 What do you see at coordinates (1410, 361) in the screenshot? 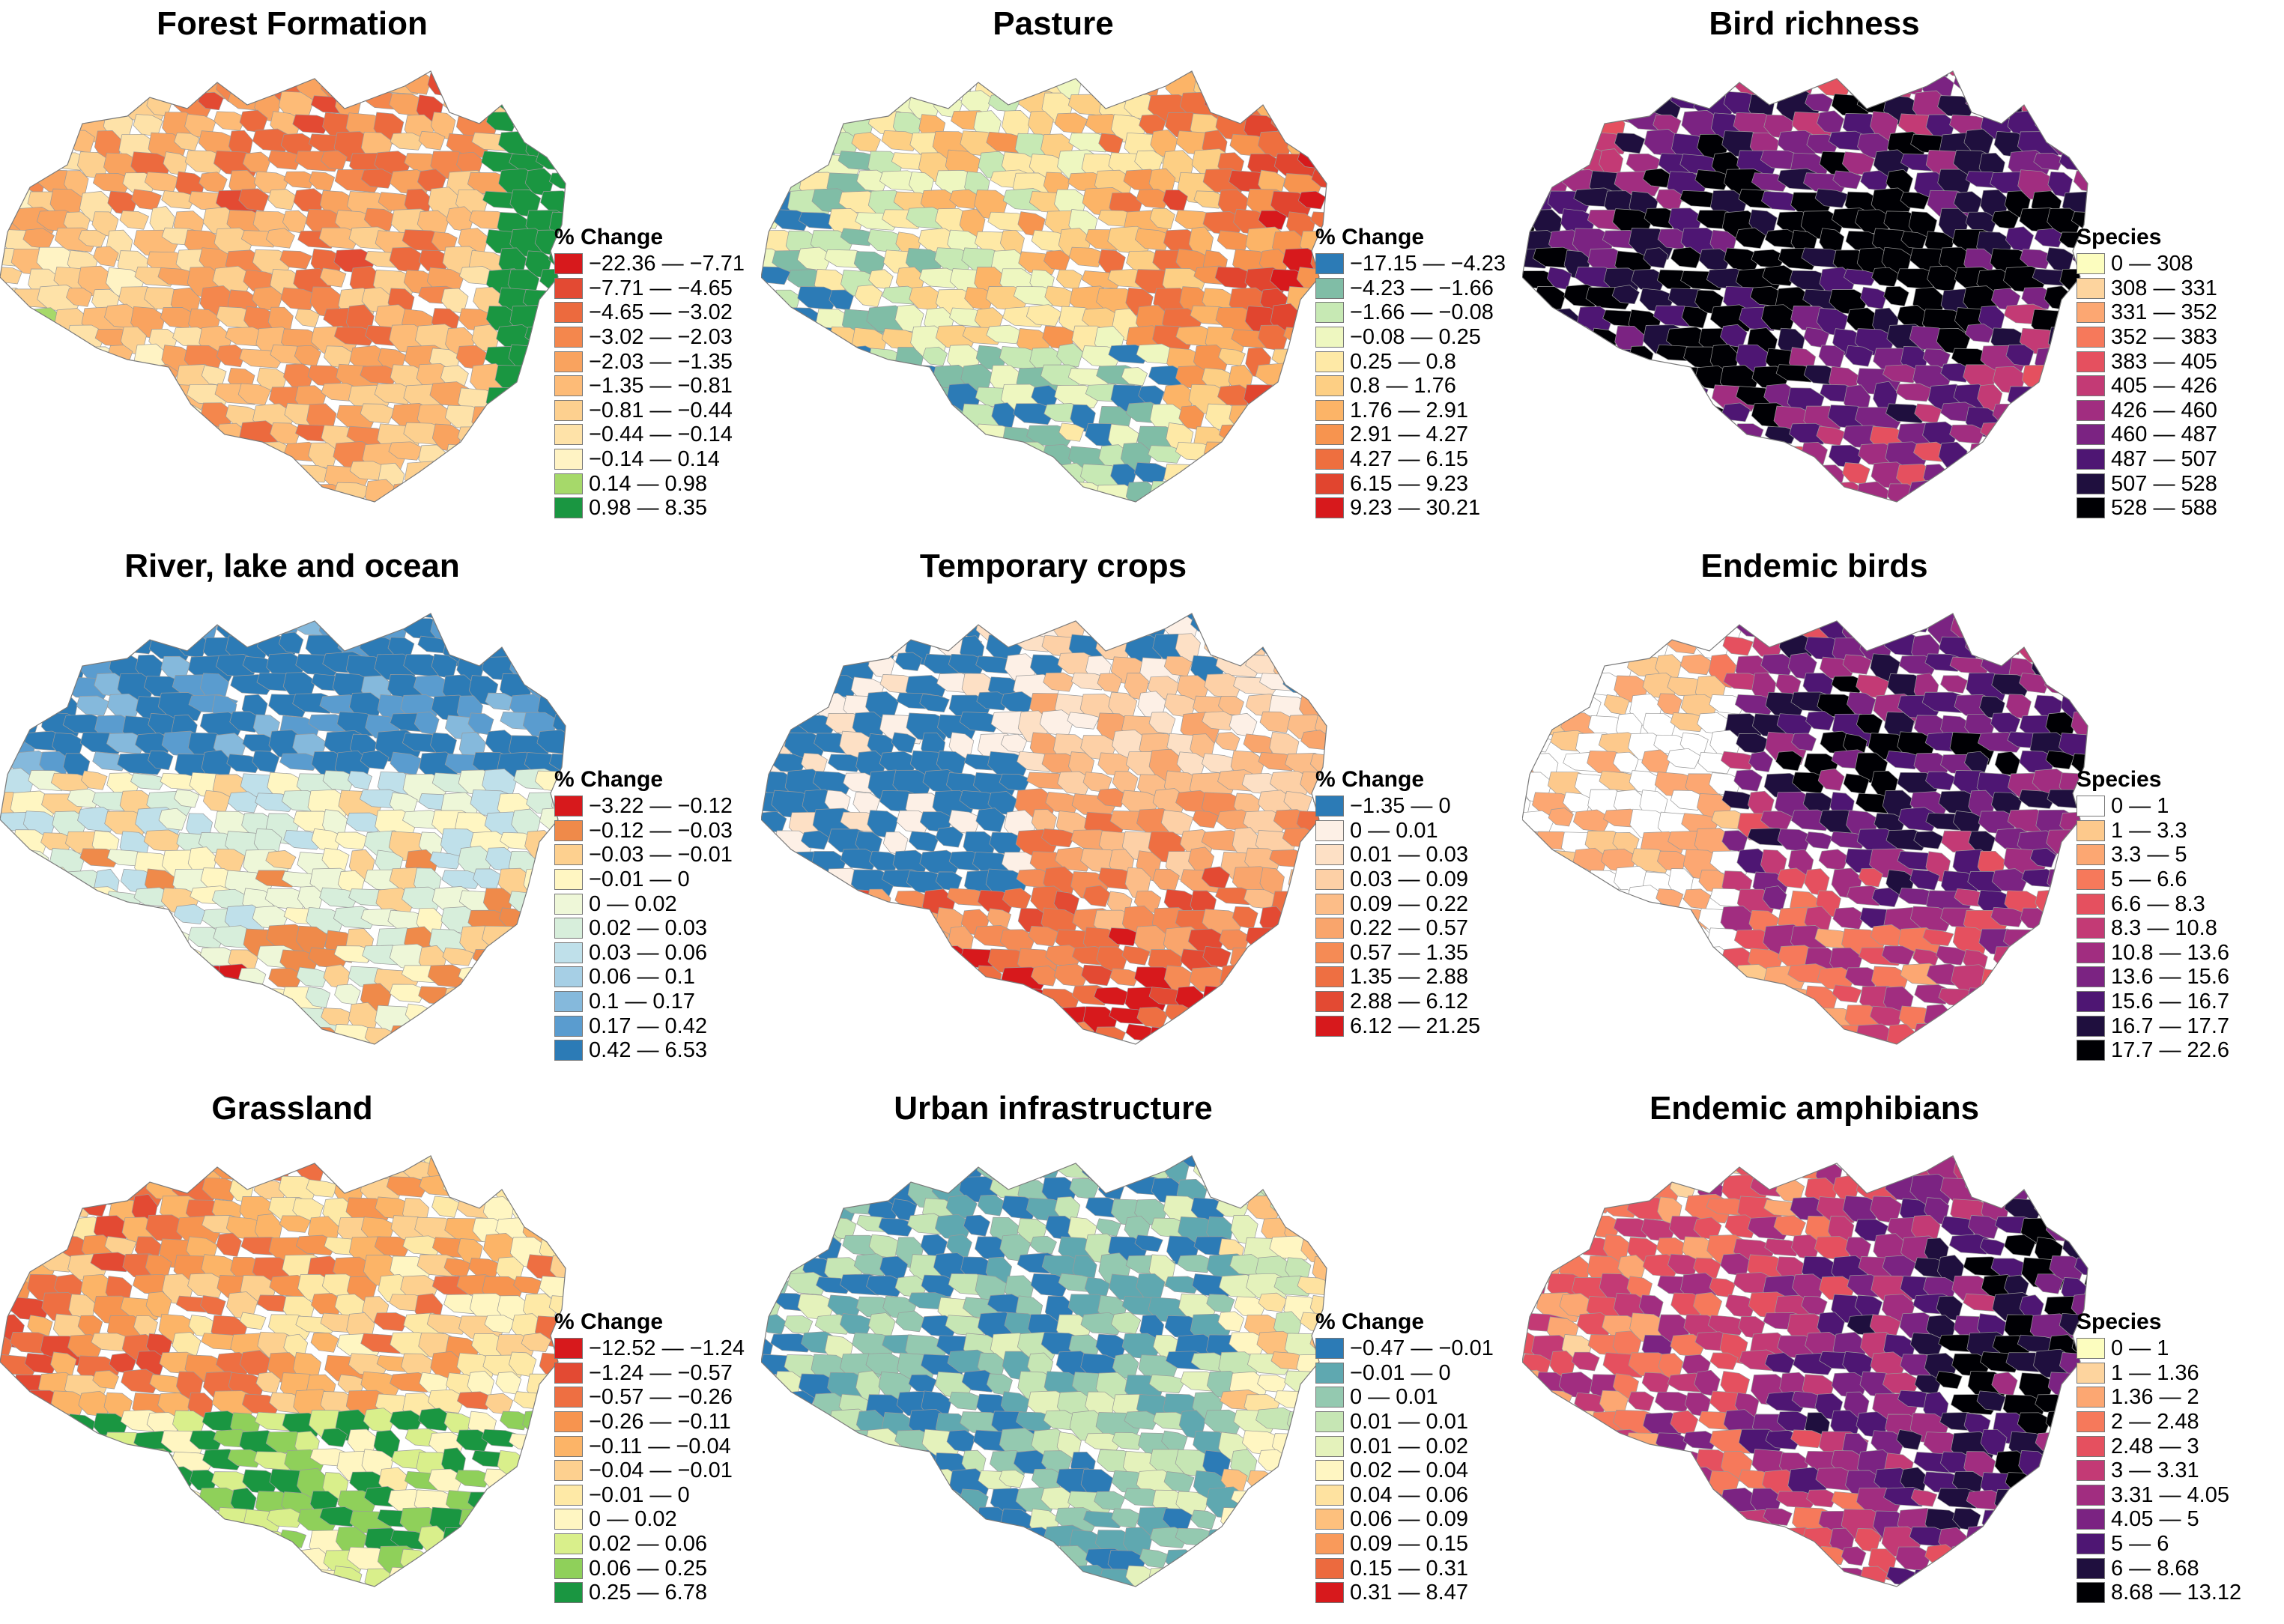
I see `legend-row: 0.25 — 0.8` at bounding box center [1410, 361].